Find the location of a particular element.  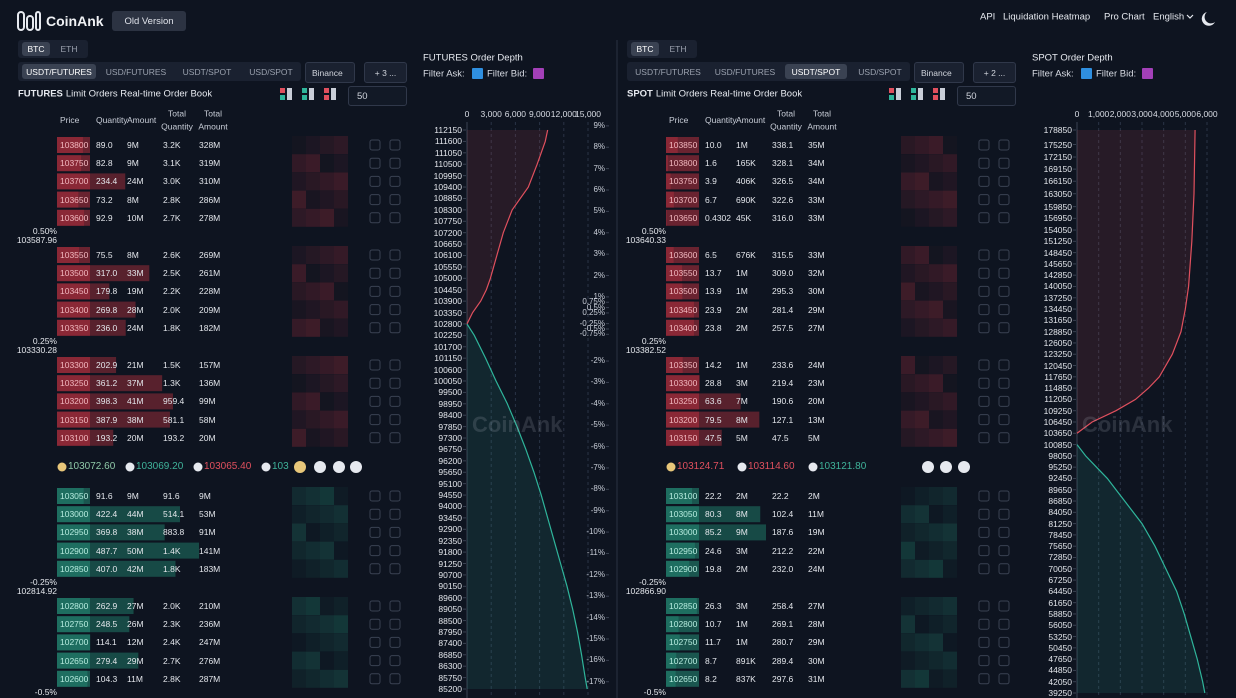

percent-price: 102866.90 is located at coordinates (645, 590).